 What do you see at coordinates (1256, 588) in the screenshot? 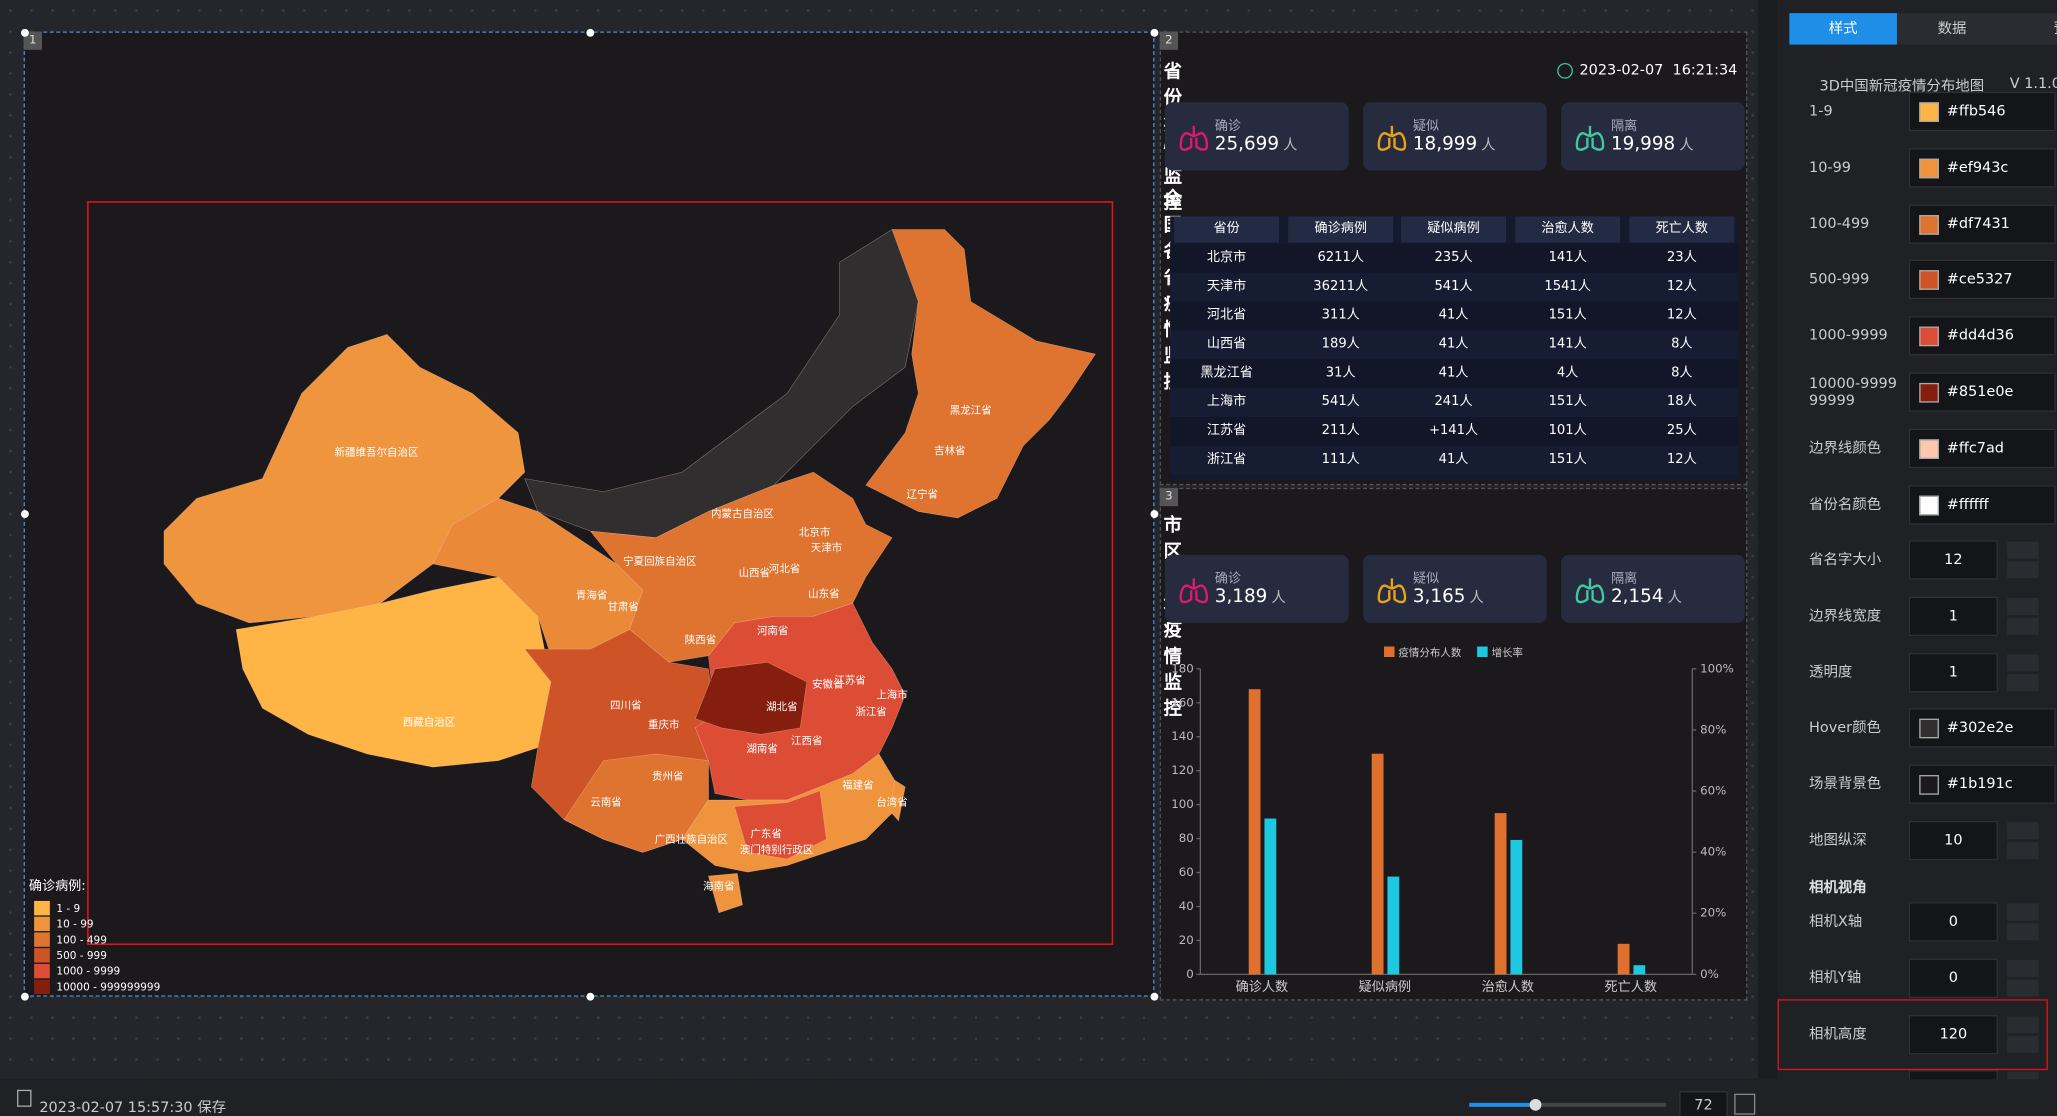
I see `stat-card: 确诊 3,189 人` at bounding box center [1256, 588].